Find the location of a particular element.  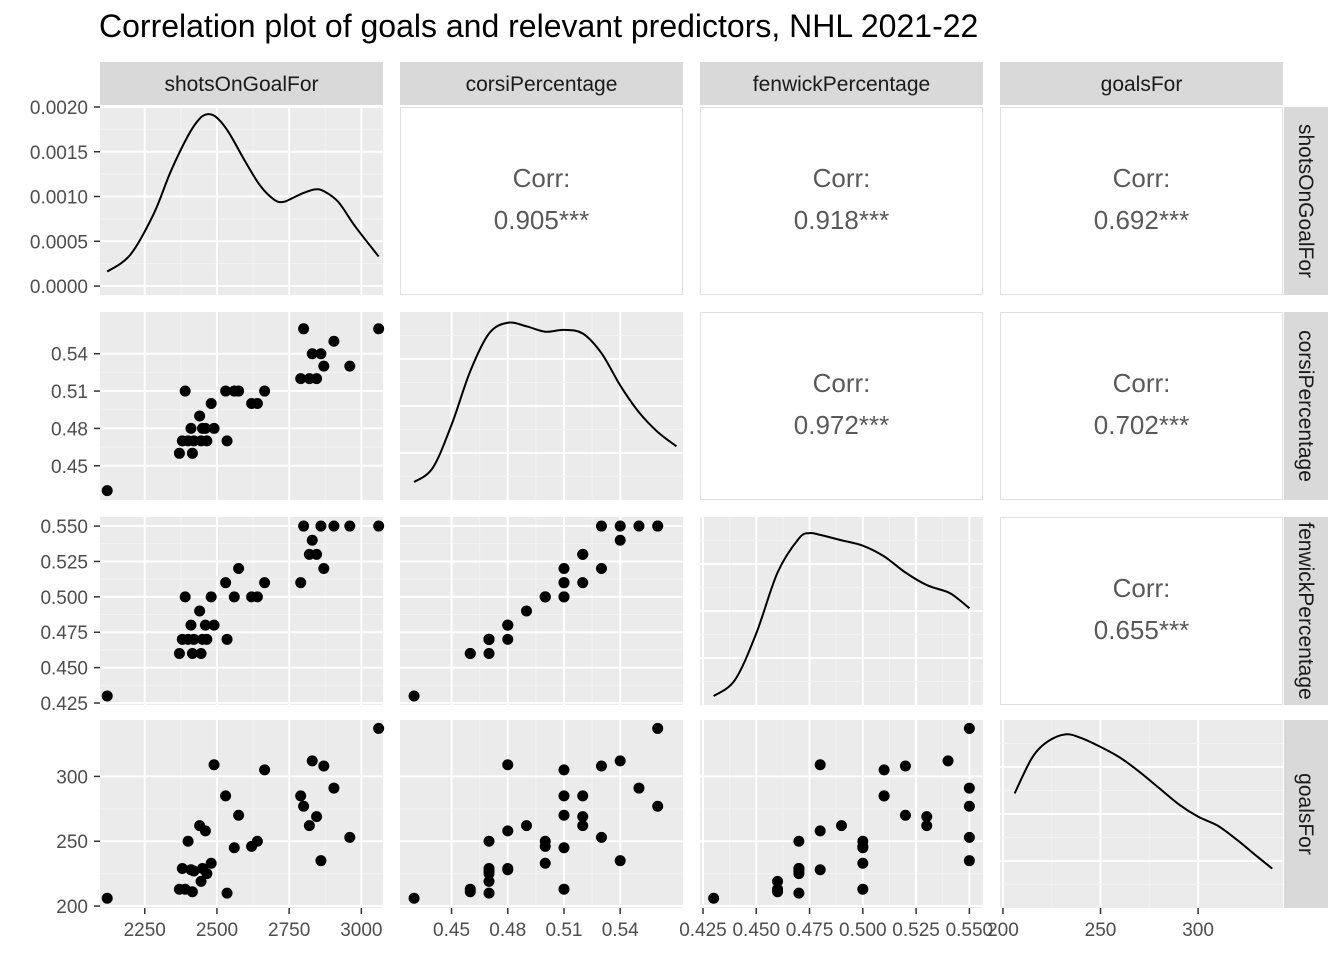

x-tick-label: 0.425 is located at coordinates (703, 930).